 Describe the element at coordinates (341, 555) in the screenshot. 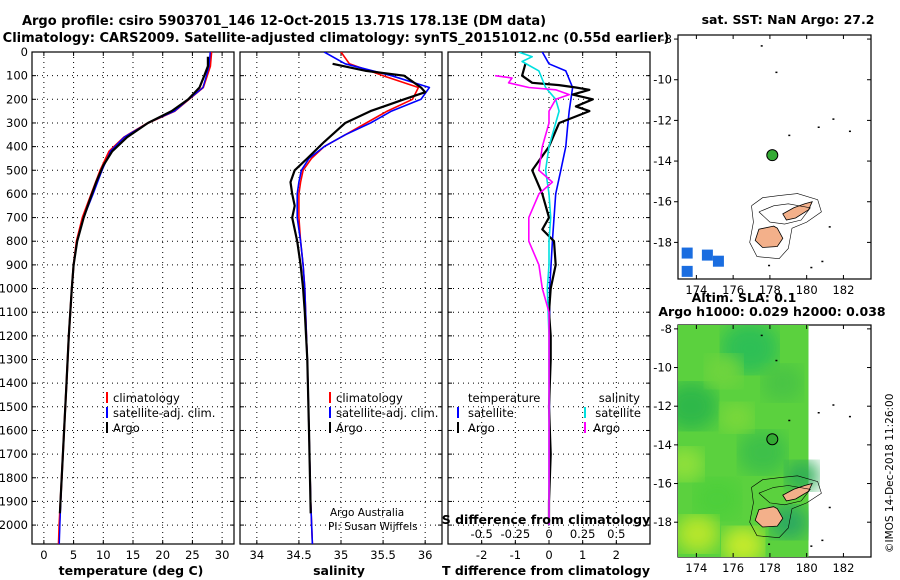

I see `x-tick-label: 35` at that location.